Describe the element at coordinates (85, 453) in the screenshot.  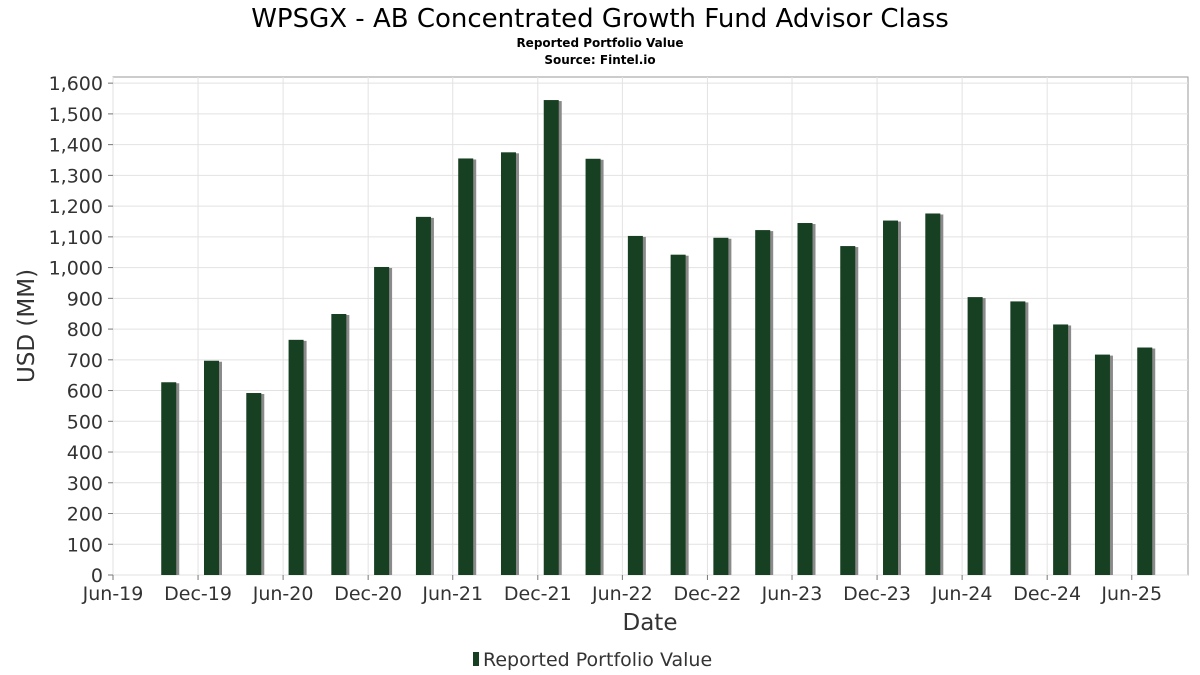
I see `y-tick-label: 400` at that location.